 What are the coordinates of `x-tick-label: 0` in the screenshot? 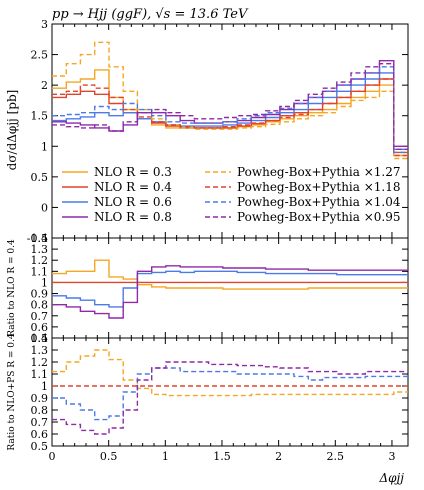 It's located at (52, 456).